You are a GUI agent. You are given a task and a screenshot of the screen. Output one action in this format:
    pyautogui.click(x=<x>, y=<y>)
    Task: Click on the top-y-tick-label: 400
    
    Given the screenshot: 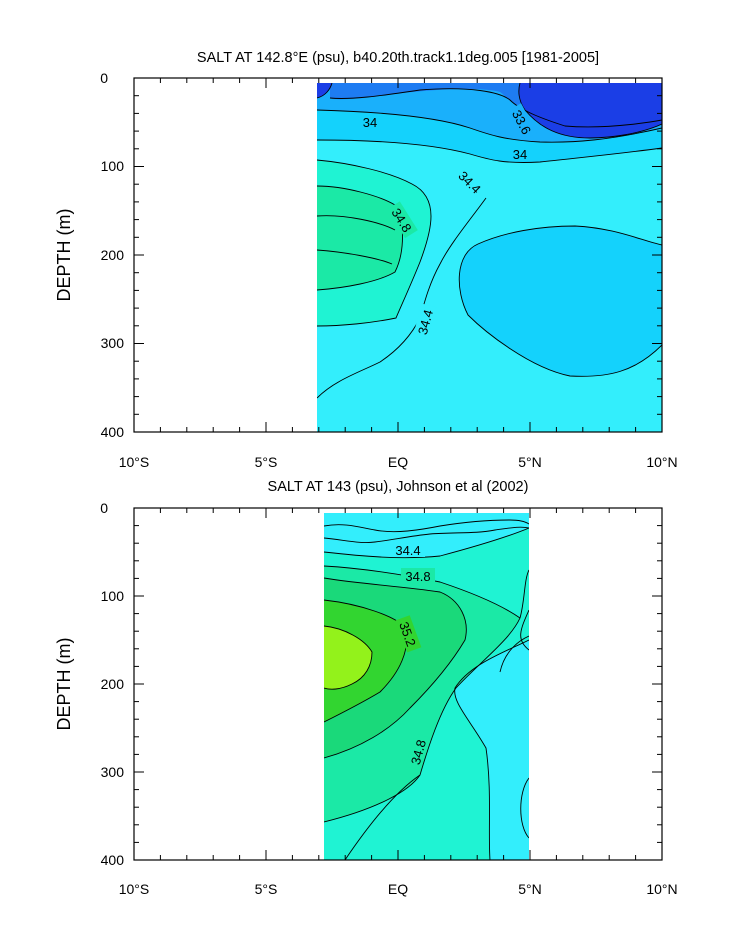 What is the action you would take?
    pyautogui.click(x=113, y=432)
    